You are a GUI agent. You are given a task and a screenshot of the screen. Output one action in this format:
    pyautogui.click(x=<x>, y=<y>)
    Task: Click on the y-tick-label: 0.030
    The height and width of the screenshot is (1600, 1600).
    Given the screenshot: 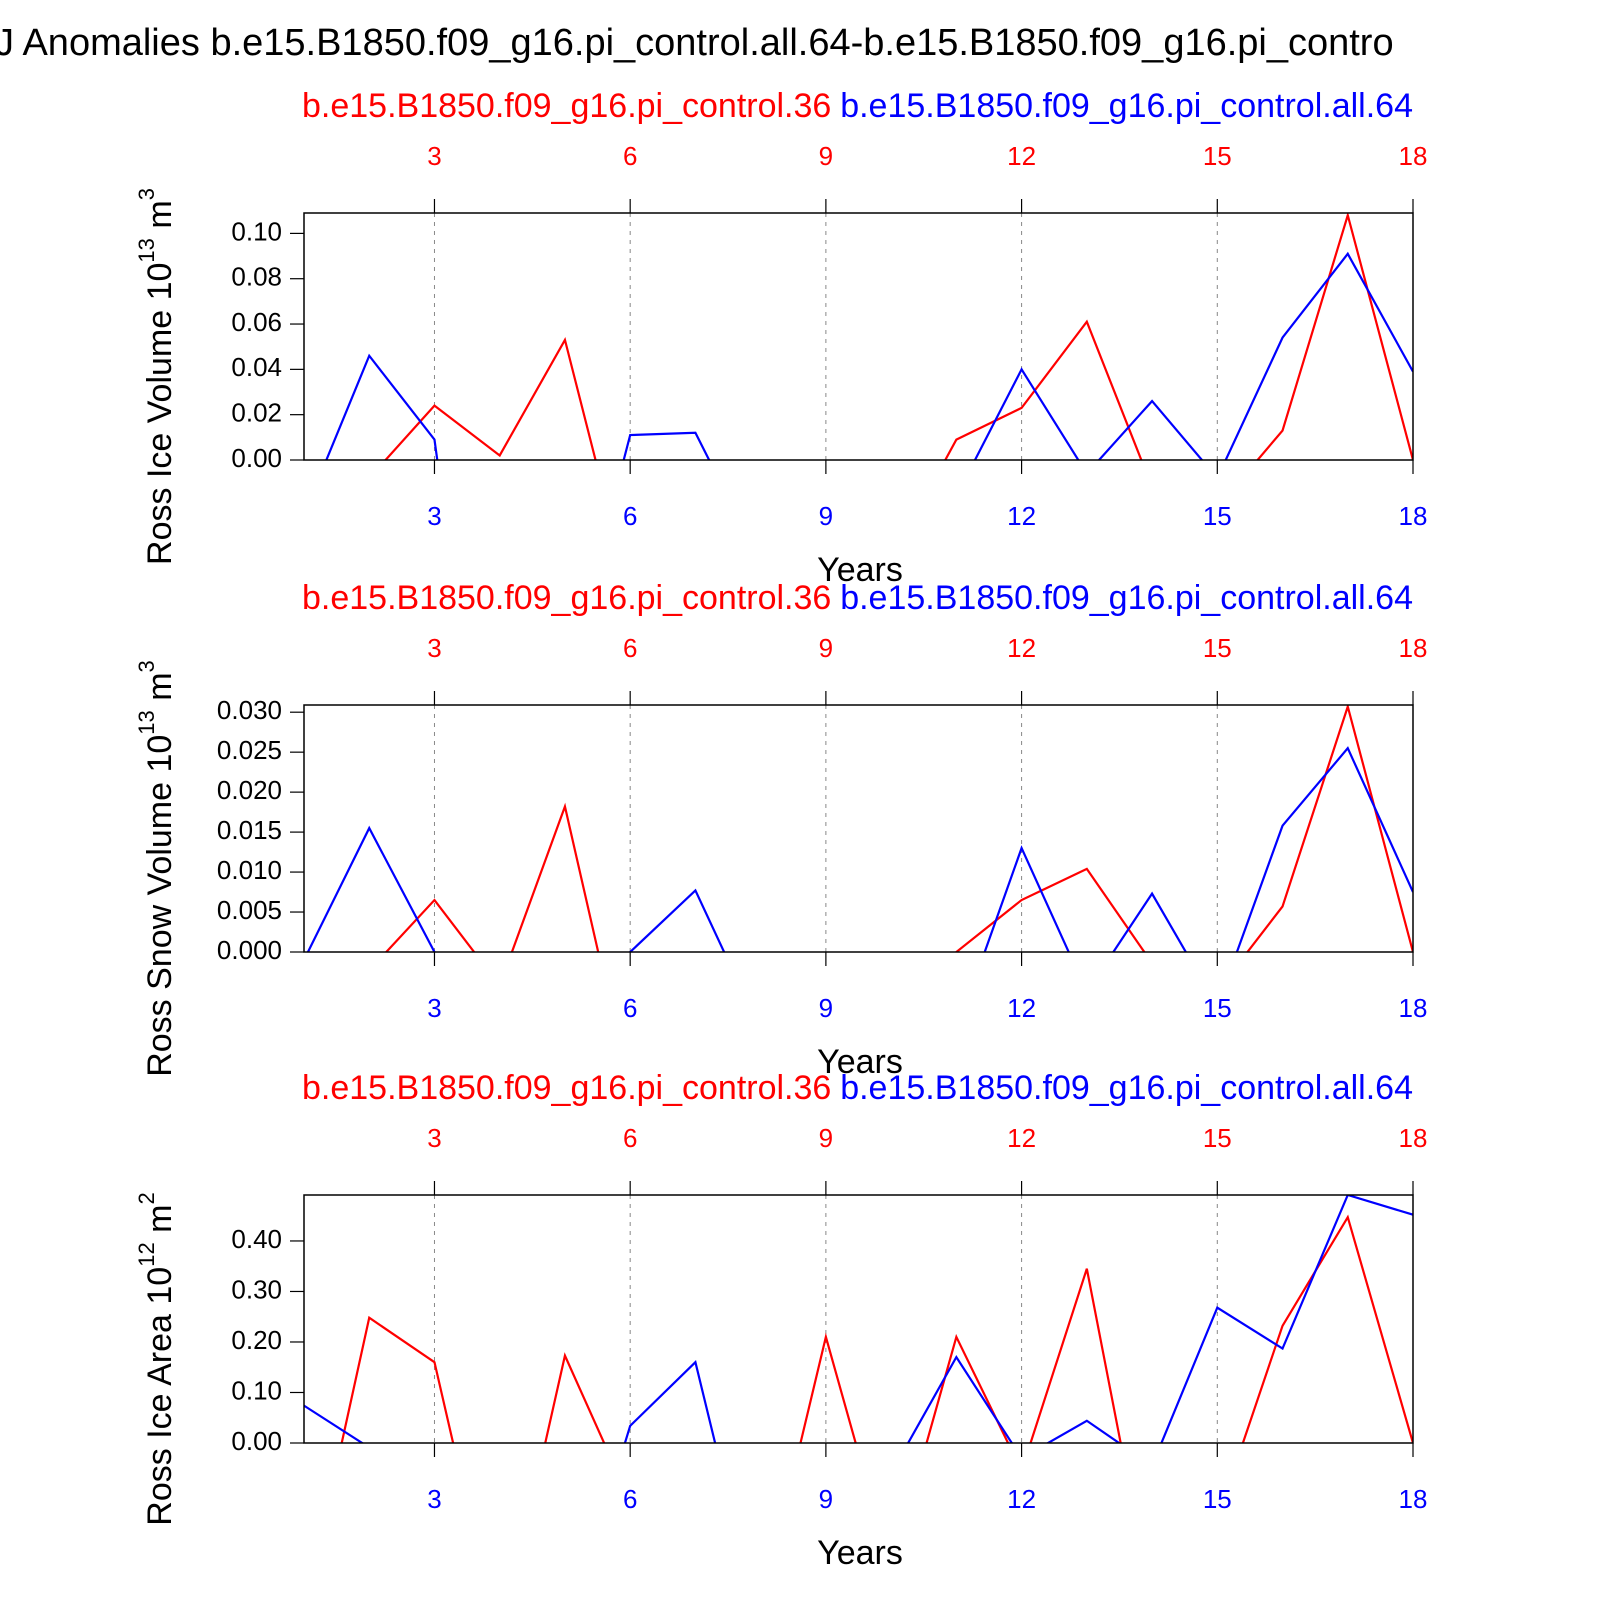 What is the action you would take?
    pyautogui.click(x=249, y=710)
    